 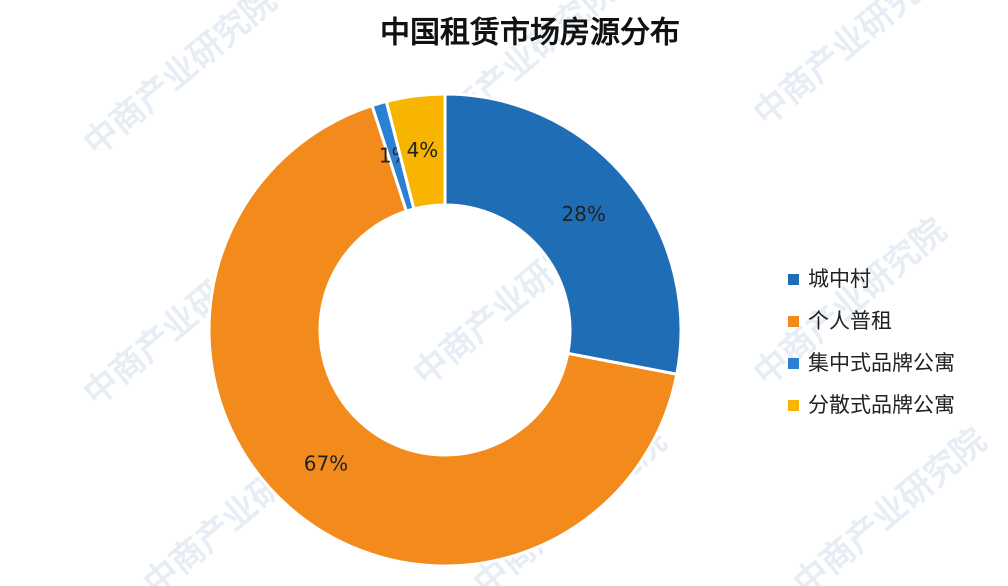 What do you see at coordinates (530, 33) in the screenshot?
I see `chart-title: 中国租赁市场房源分布` at bounding box center [530, 33].